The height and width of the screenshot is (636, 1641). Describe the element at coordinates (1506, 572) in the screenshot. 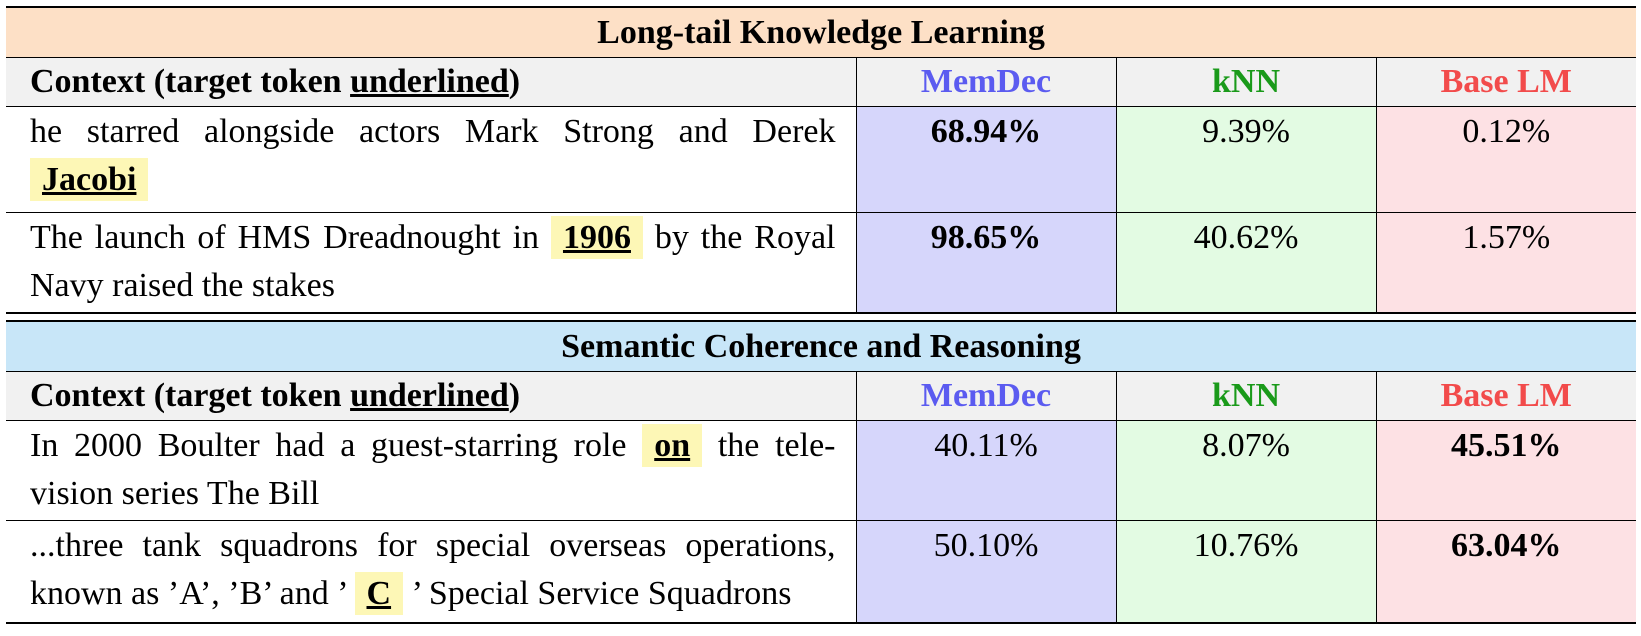

I see `base-lm-value: 63.04%` at that location.